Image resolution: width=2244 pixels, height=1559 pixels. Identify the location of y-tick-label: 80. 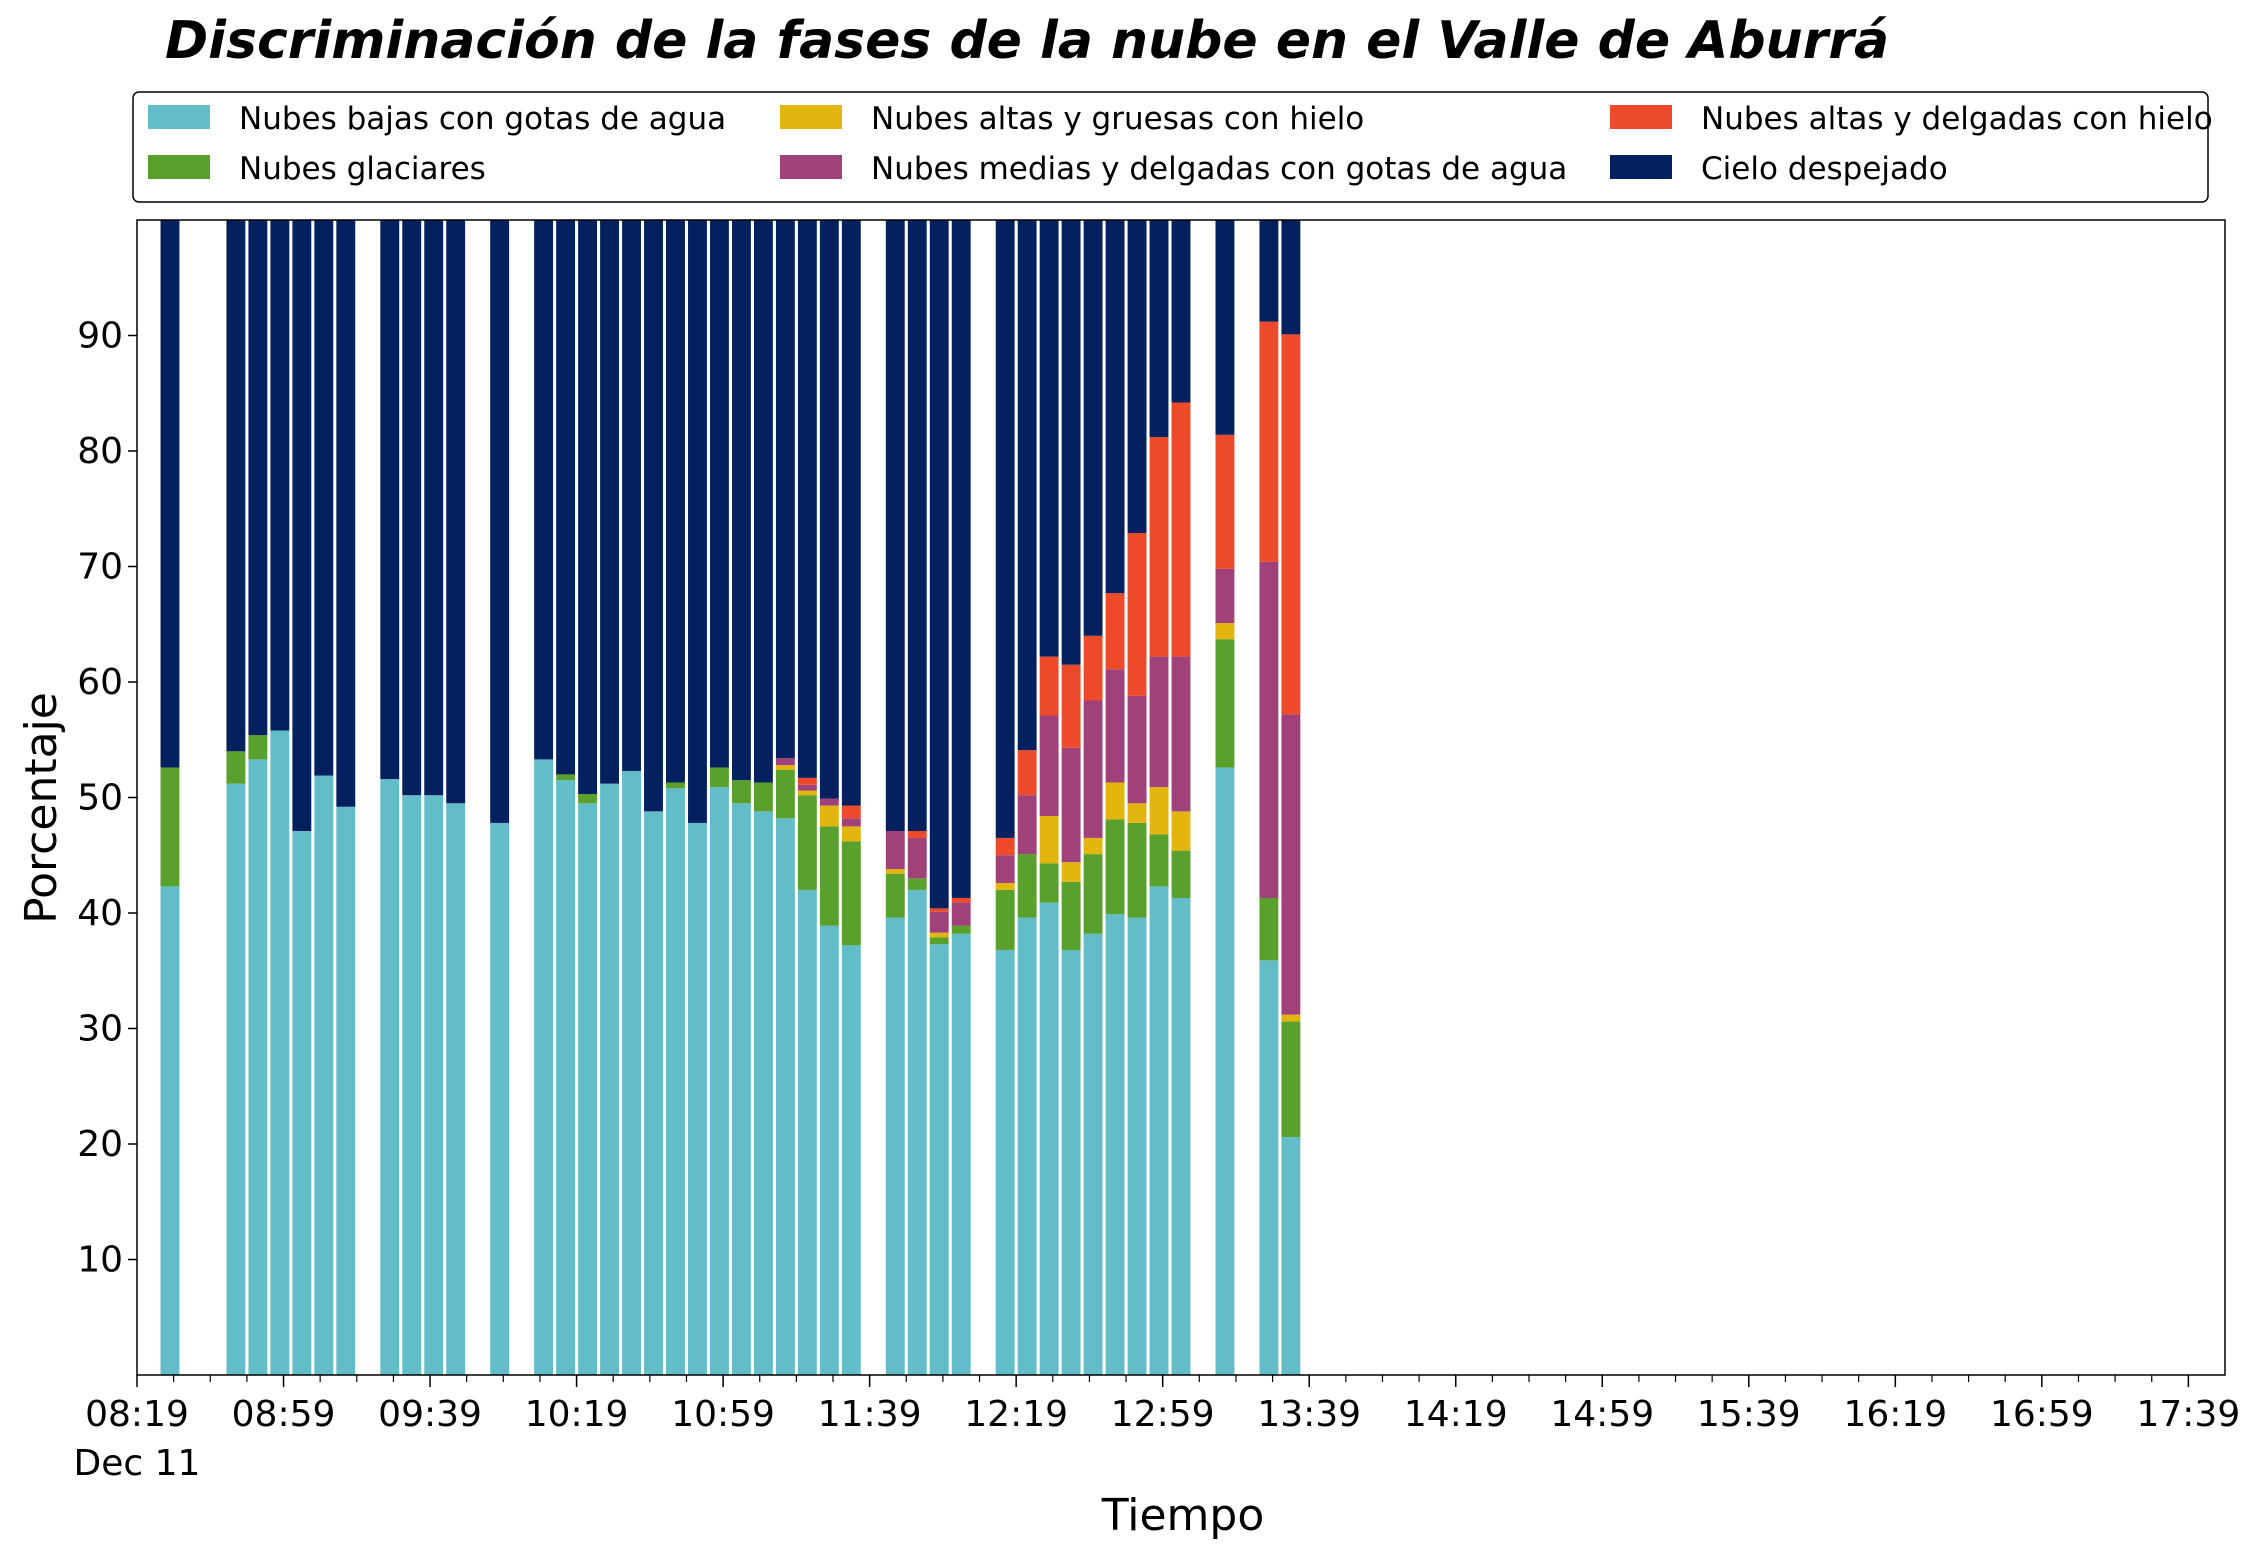
(100, 451).